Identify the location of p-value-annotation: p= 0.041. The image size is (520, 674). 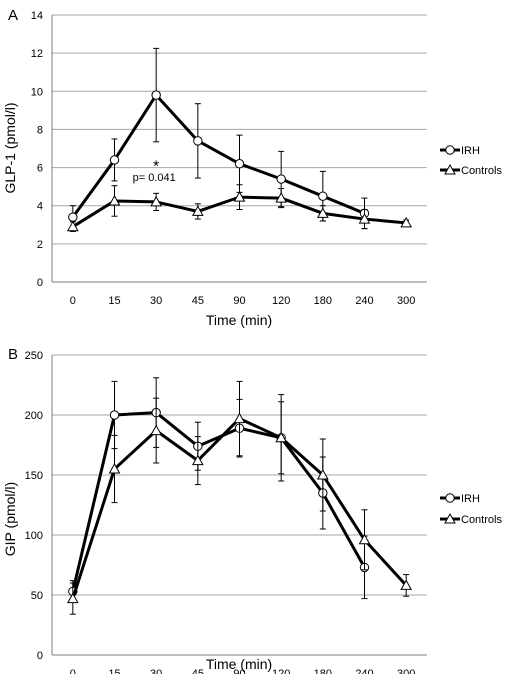
(154, 178).